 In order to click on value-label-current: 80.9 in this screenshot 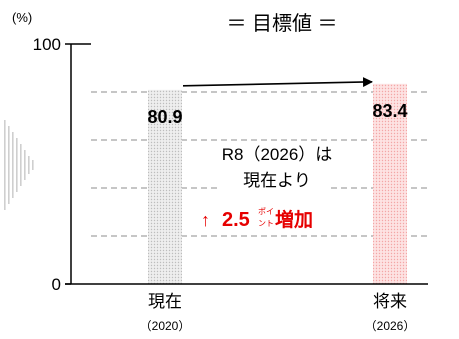, I will do `click(164, 117)`.